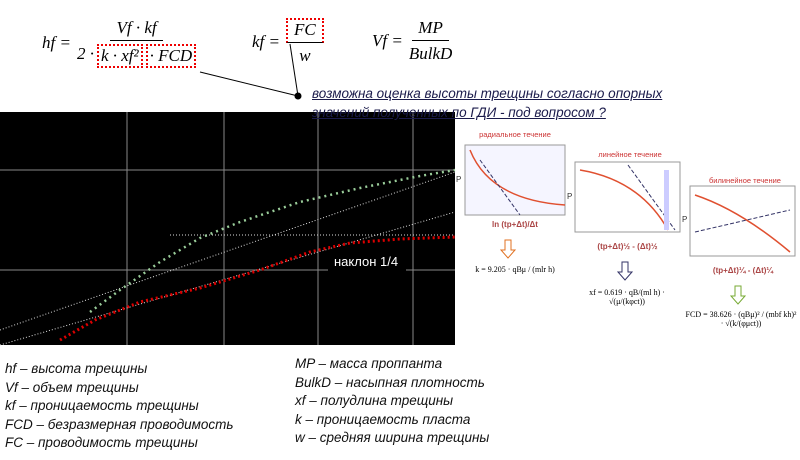  I want to click on label-box, so click(367, 262).